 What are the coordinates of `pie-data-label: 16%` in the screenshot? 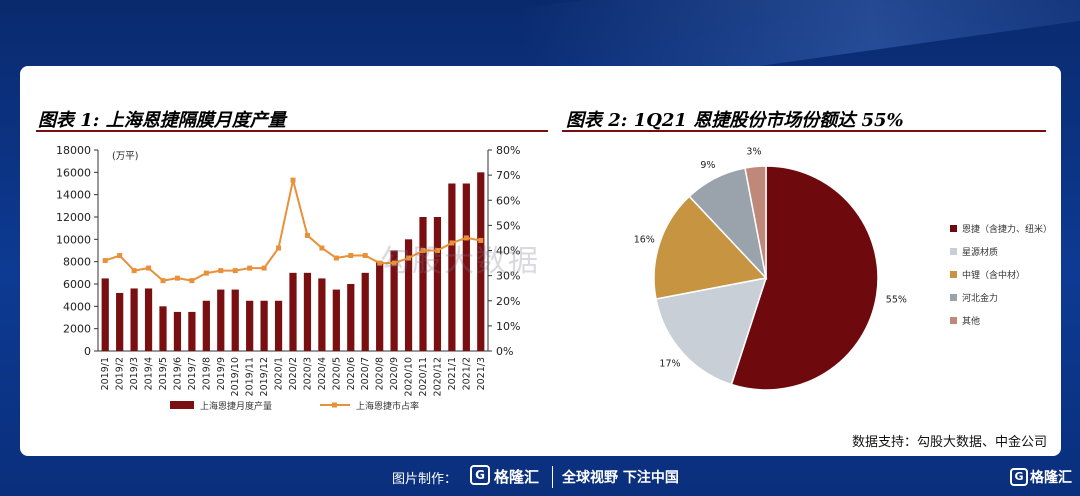 It's located at (644, 239).